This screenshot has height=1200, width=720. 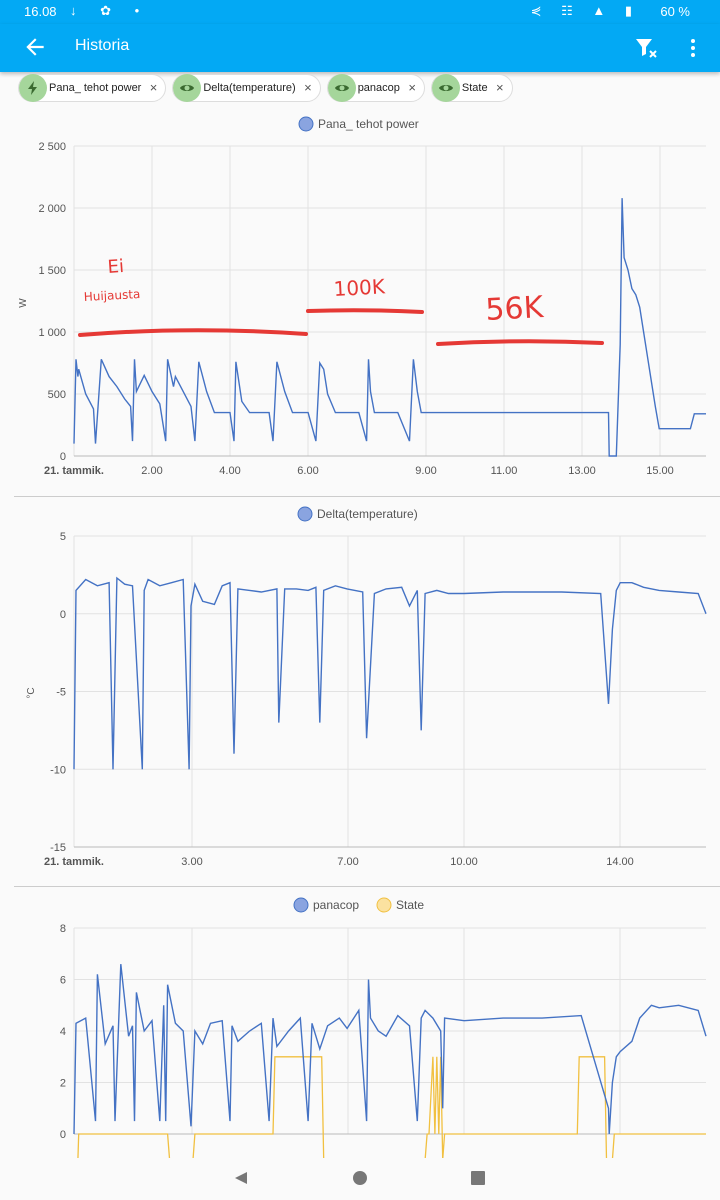 I want to click on legend-label-state: State, so click(x=410, y=905).